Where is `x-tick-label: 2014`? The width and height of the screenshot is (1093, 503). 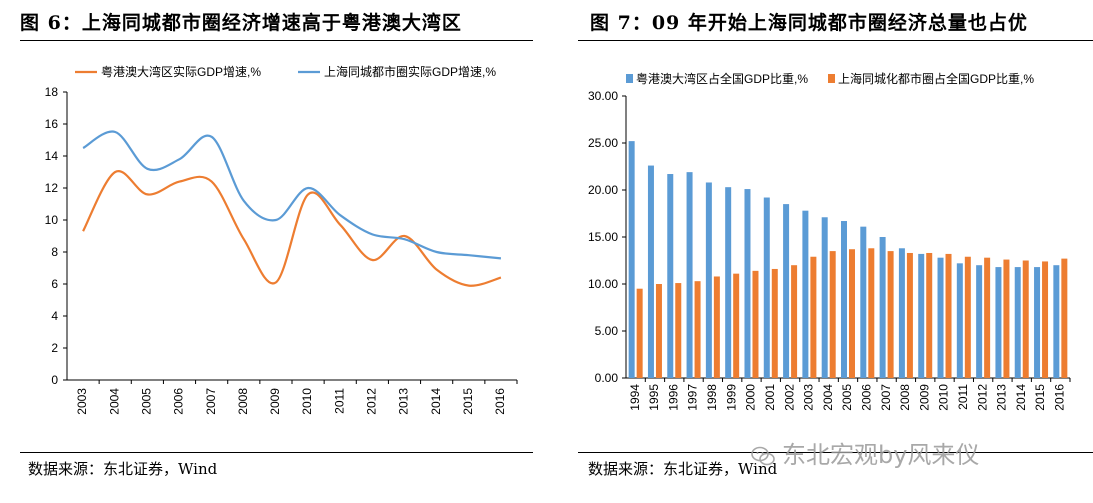
x-tick-label: 2014 is located at coordinates (436, 401).